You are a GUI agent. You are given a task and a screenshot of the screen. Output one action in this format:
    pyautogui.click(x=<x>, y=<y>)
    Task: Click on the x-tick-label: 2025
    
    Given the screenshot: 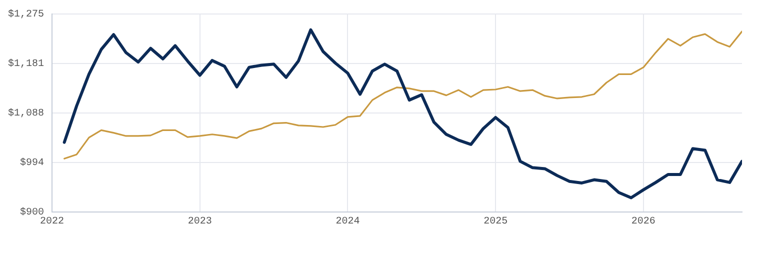 What is the action you would take?
    pyautogui.click(x=496, y=222)
    